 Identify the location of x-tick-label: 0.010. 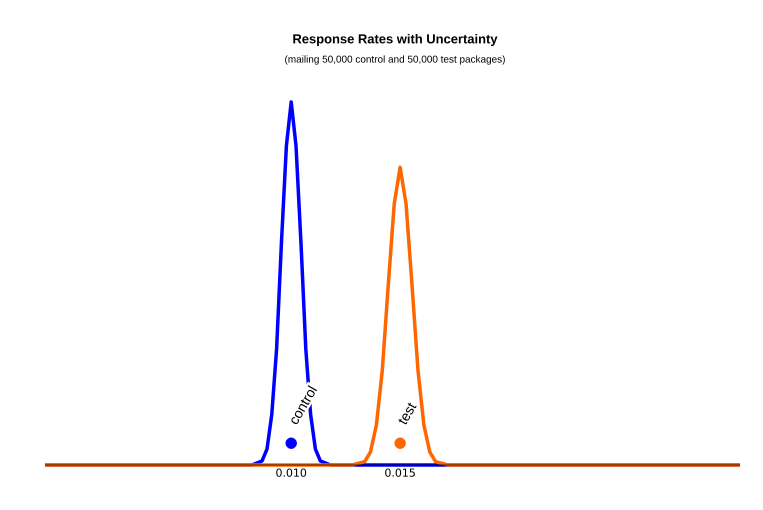
(291, 472).